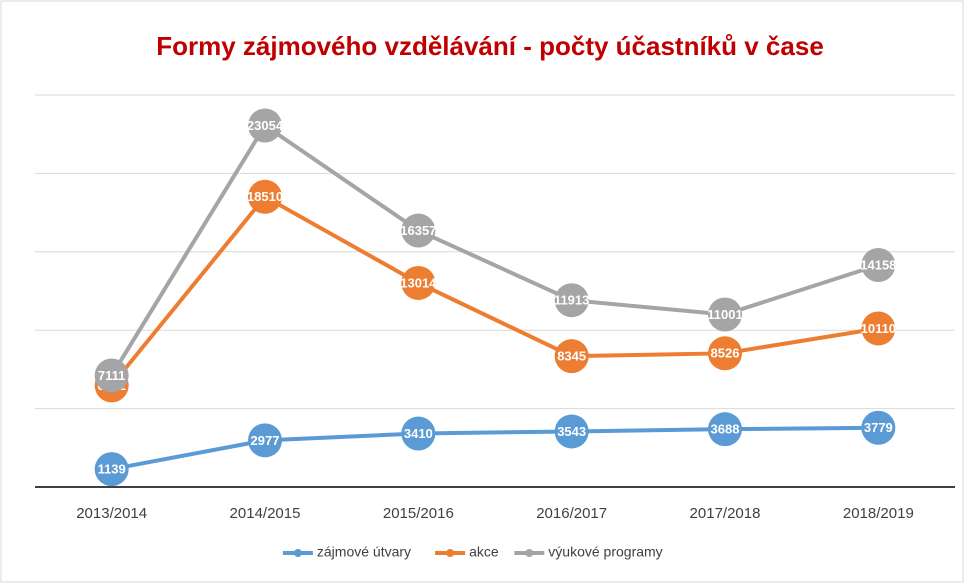 The width and height of the screenshot is (964, 583). What do you see at coordinates (495, 448) in the screenshot?
I see `series-line` at bounding box center [495, 448].